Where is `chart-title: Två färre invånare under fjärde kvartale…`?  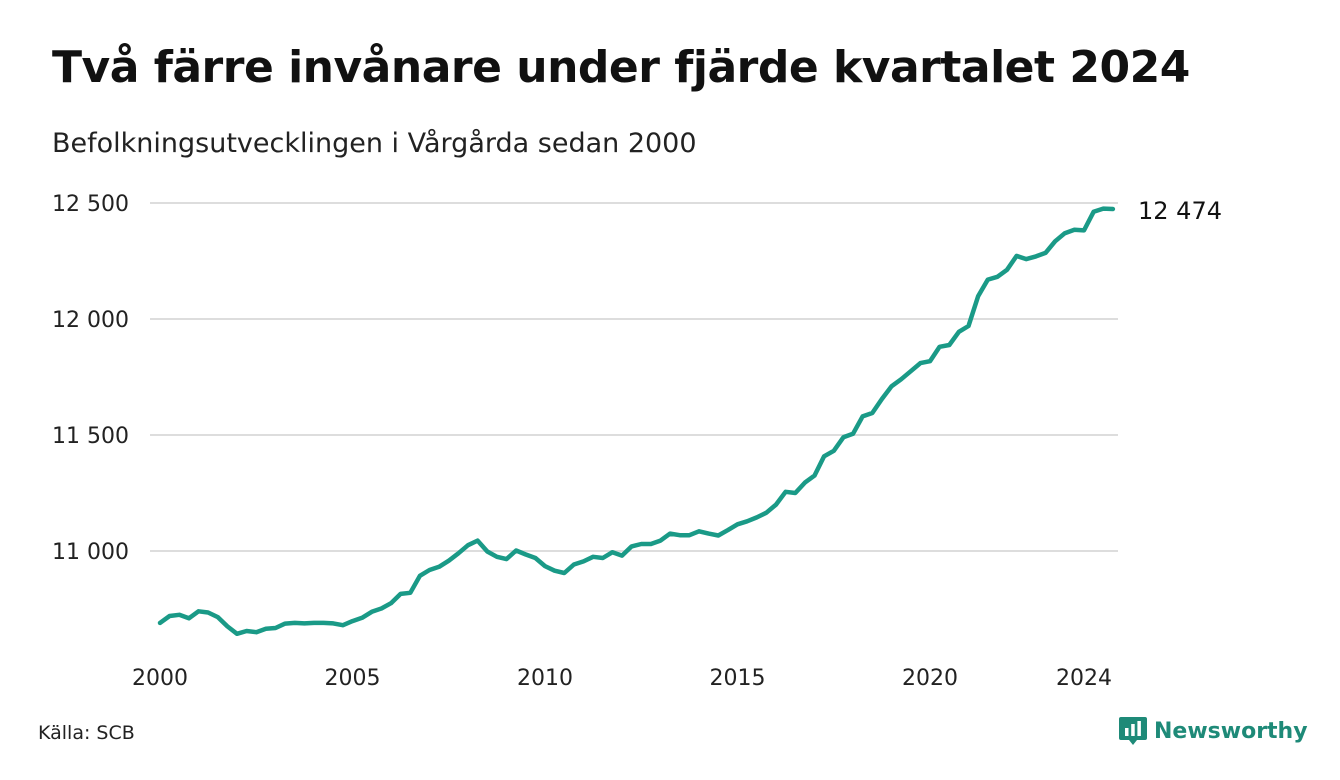
chart-title: Två färre invånare under fjärde kvartale… is located at coordinates (621, 67).